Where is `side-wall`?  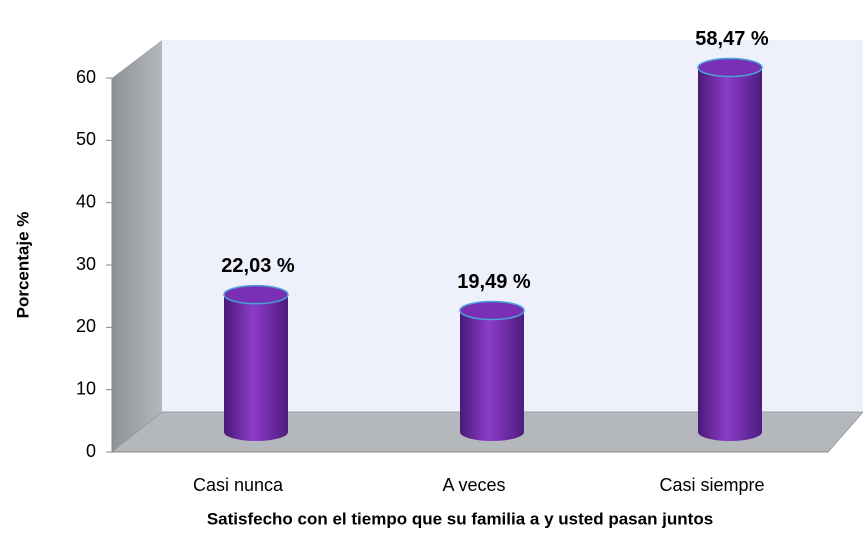
side-wall is located at coordinates (137, 246).